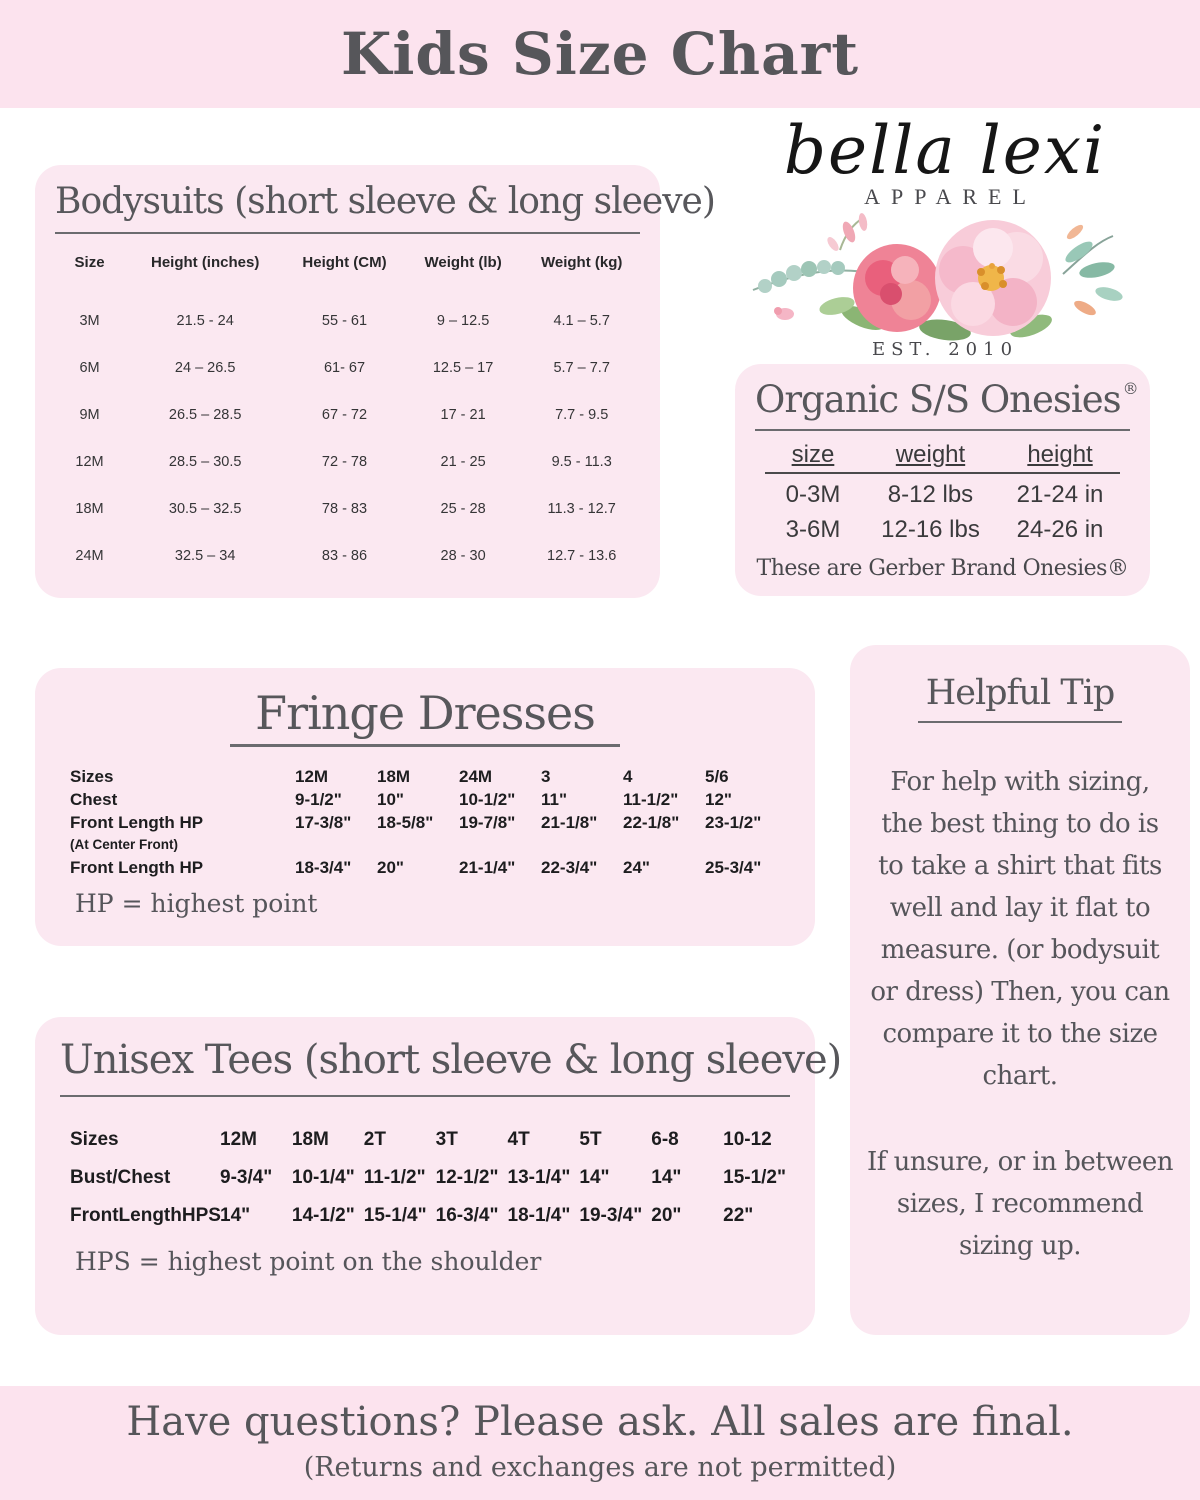  Describe the element at coordinates (1060, 529) in the screenshot. I see `table-cell: 24-26 in` at that location.